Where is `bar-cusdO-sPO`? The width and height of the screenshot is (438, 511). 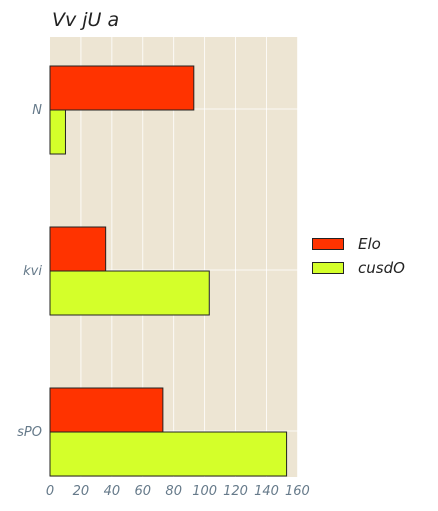 bar-cusdO-sPO is located at coordinates (168, 454).